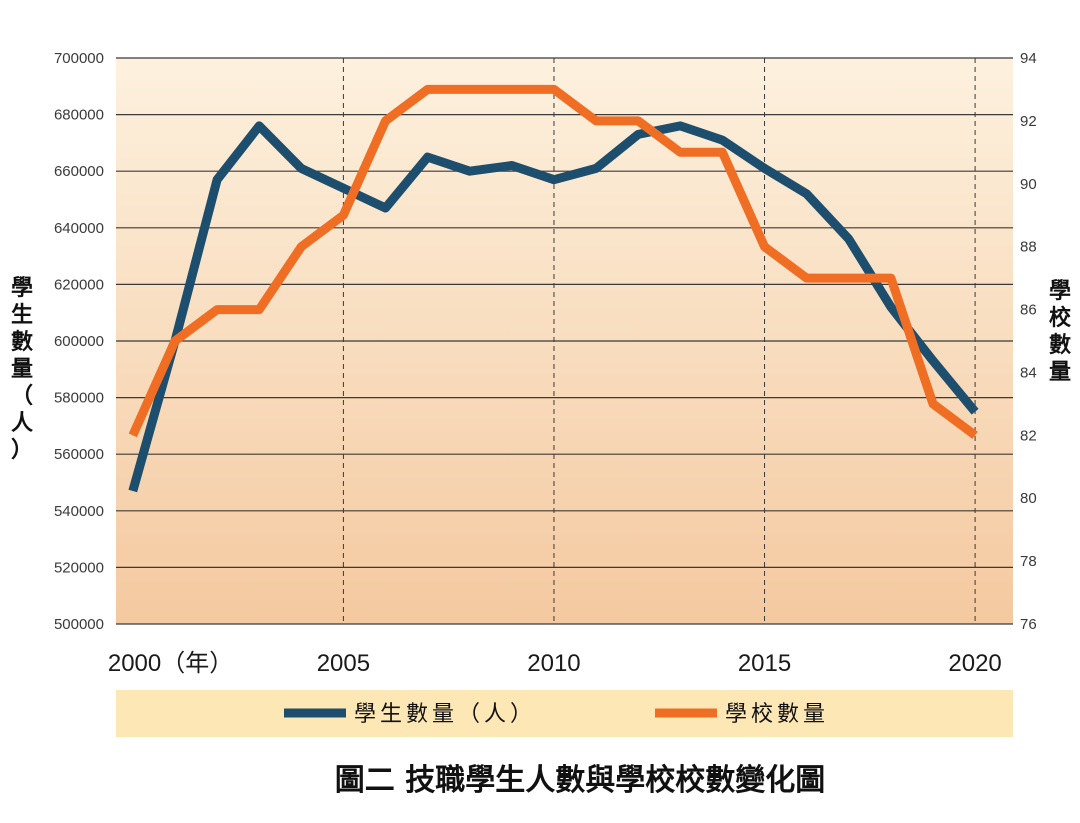 This screenshot has width=1080, height=823. What do you see at coordinates (22, 288) in the screenshot?
I see `left-axis-title-char: 學` at bounding box center [22, 288].